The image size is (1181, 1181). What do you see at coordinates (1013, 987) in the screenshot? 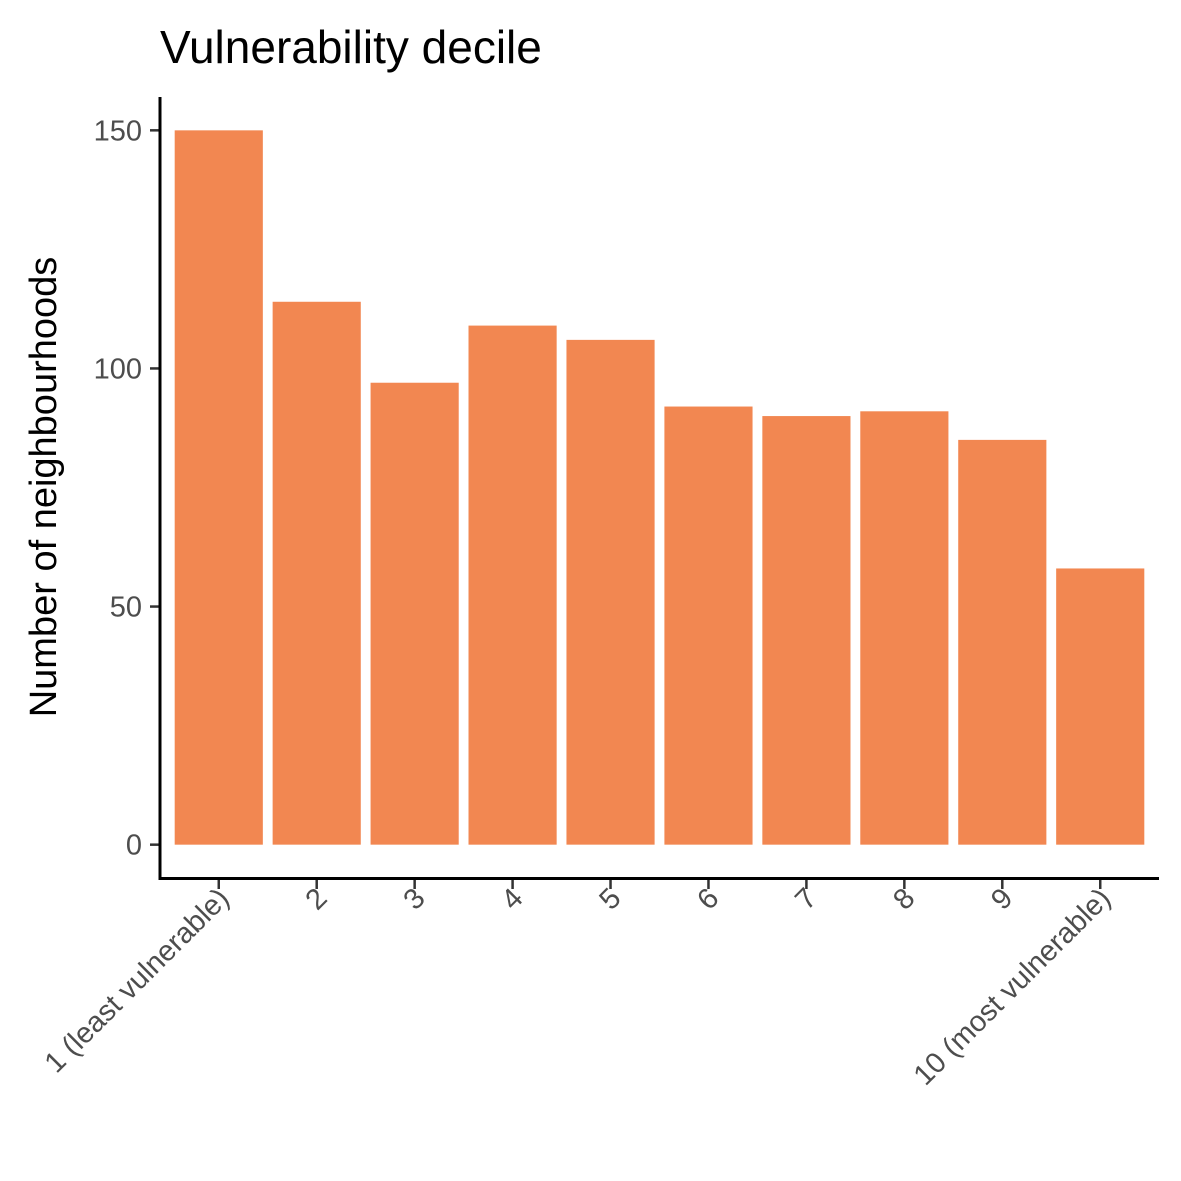
I see `x-tick-label: 10 (most vulnerable)` at bounding box center [1013, 987].